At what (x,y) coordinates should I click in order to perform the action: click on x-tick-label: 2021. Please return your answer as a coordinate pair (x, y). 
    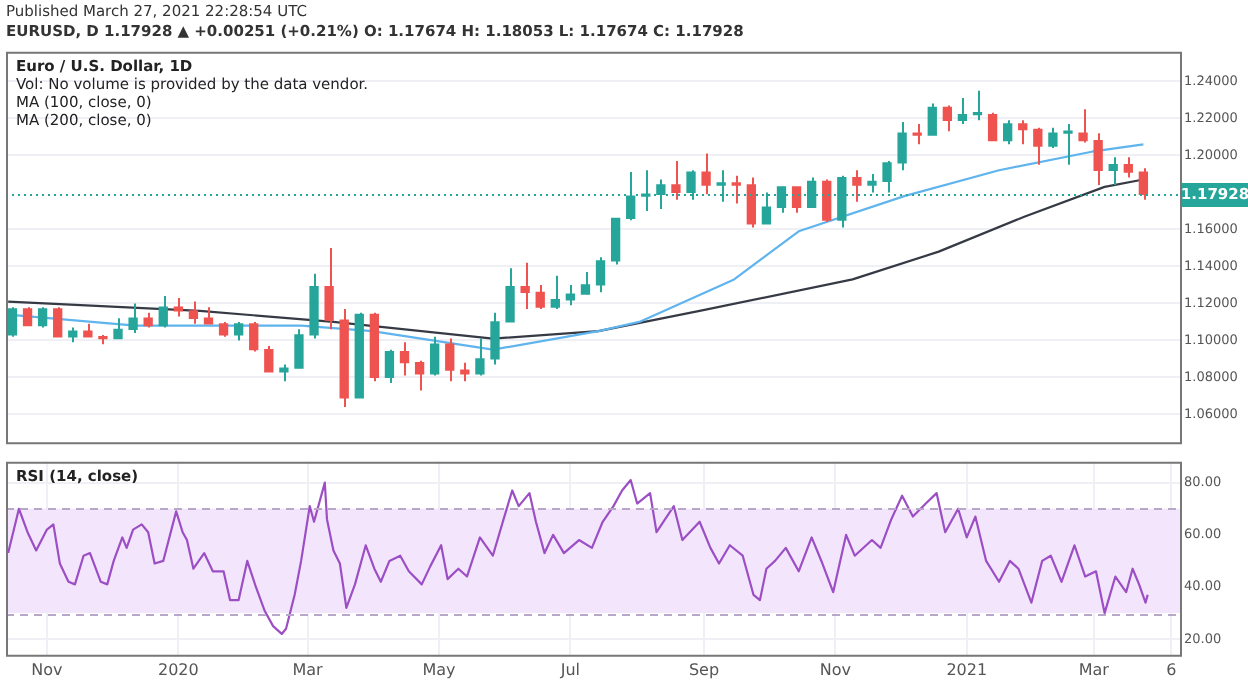
    Looking at the image, I should click on (967, 669).